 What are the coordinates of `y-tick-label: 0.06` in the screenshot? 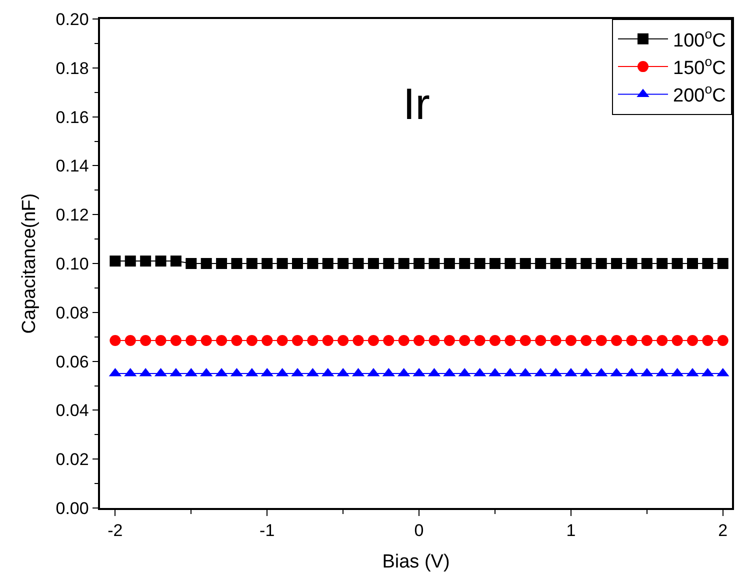 It's located at (72, 362).